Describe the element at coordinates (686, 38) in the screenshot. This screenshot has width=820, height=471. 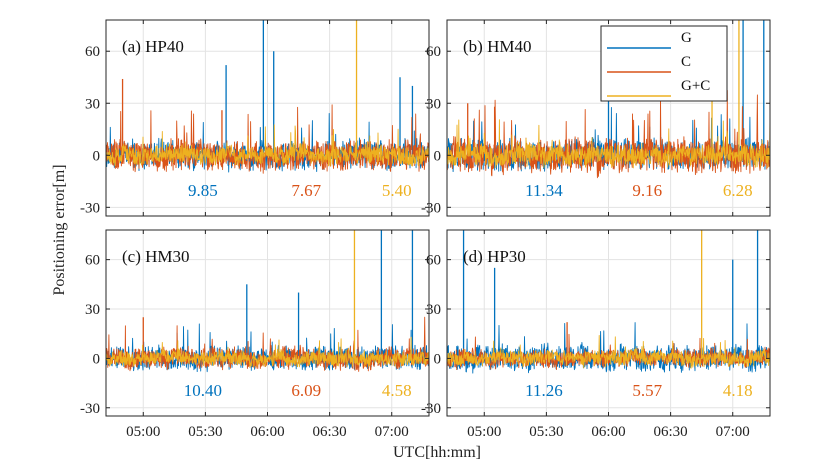
I see `legend-label: G` at that location.